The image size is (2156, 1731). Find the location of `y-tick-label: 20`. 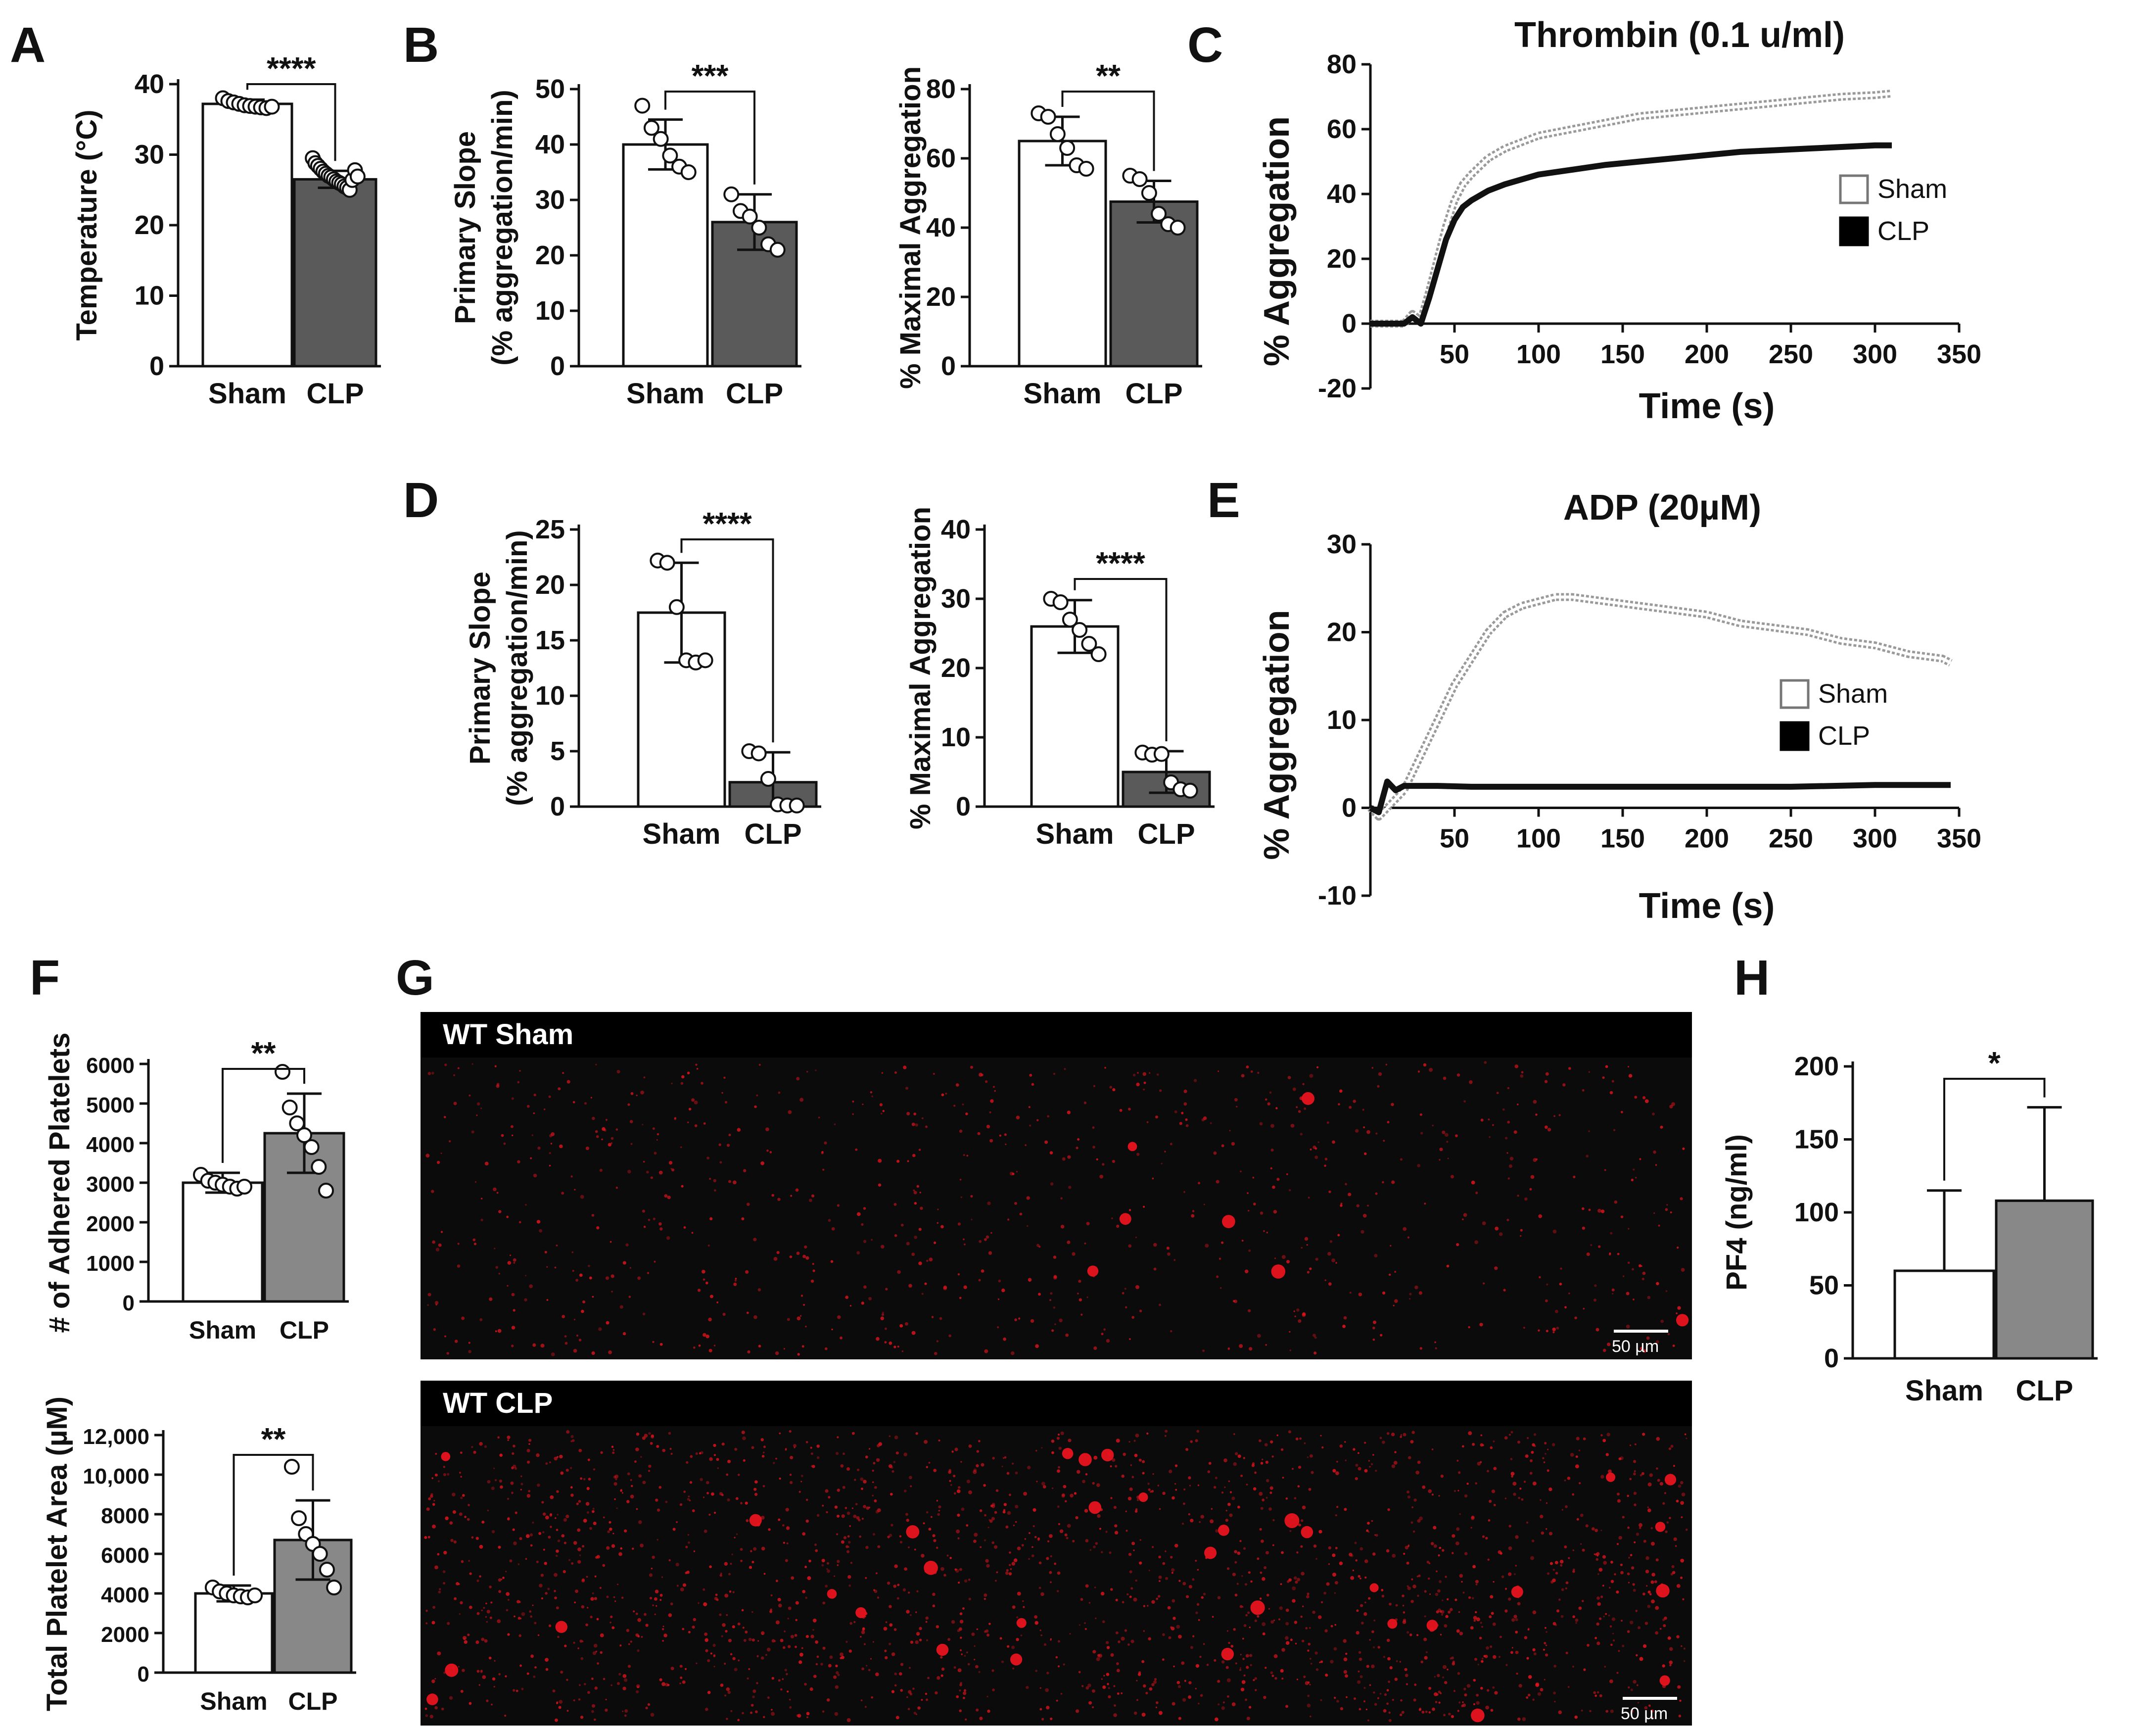

y-tick-label: 20 is located at coordinates (550, 585).